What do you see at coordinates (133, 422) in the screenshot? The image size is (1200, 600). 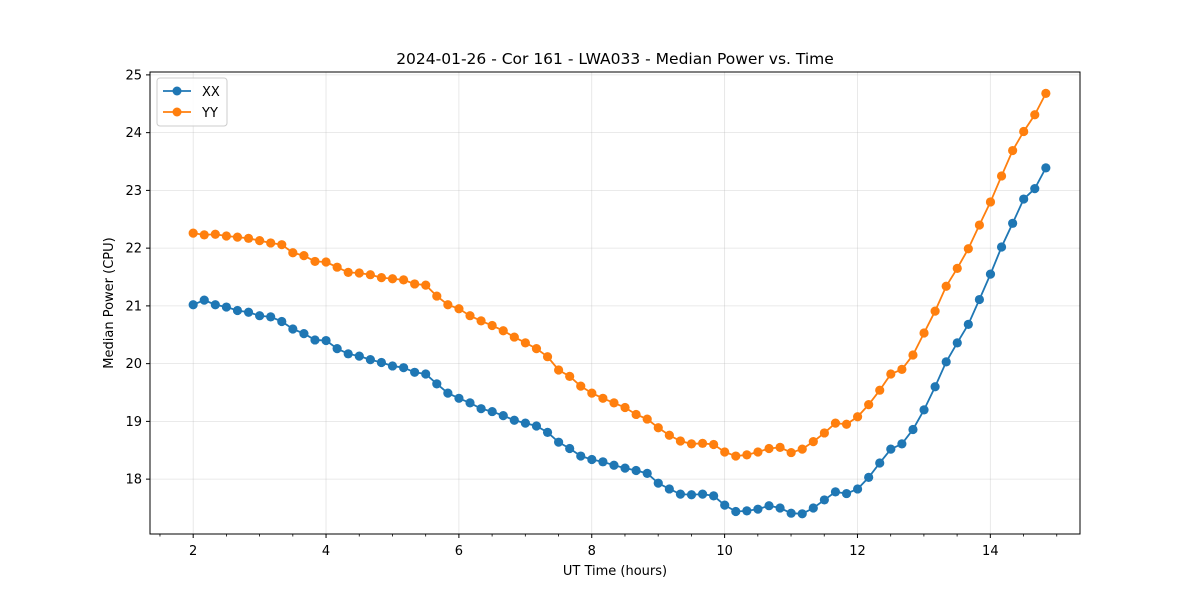 I see `y-tick-label: 19` at bounding box center [133, 422].